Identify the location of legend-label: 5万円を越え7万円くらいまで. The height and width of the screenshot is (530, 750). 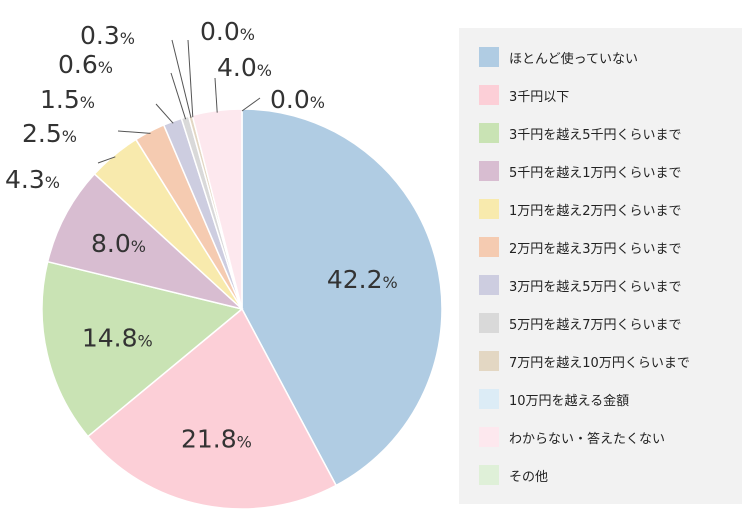
(595, 325).